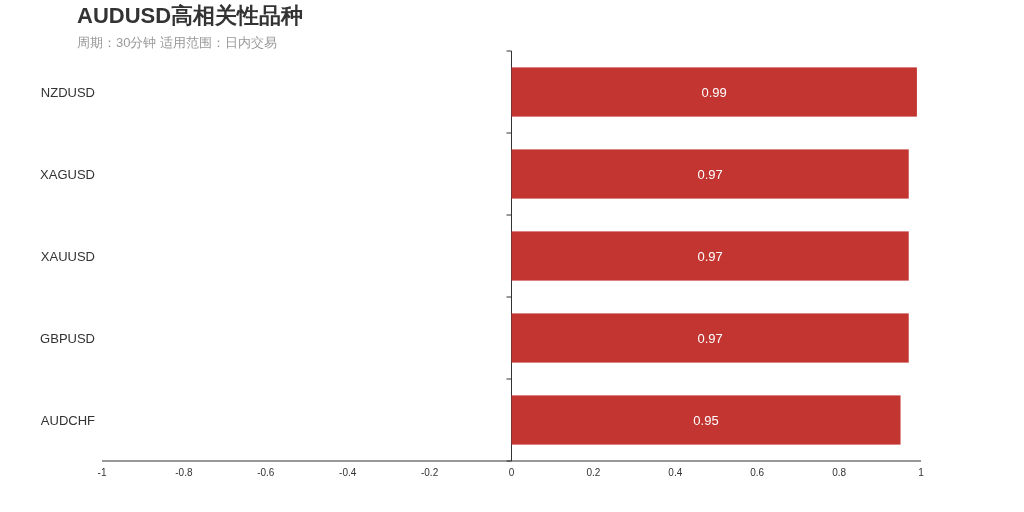 Image resolution: width=1024 pixels, height=512 pixels. I want to click on data-label: 0.99, so click(714, 92).